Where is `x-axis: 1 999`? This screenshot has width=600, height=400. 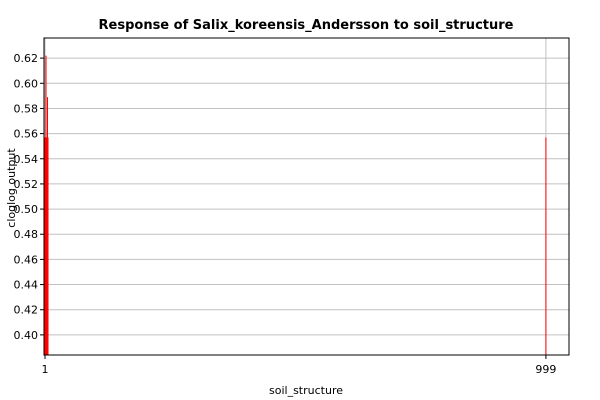
x-axis: 1 999 is located at coordinates (299, 365).